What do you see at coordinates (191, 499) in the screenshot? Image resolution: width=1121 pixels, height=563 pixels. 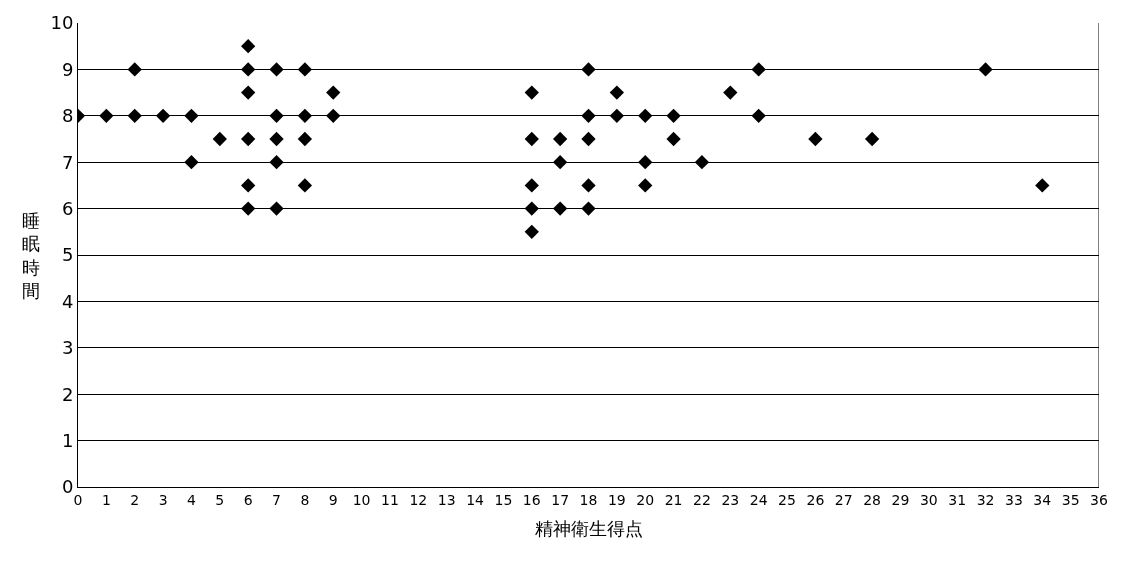 I see `x-tick-label: 4` at bounding box center [191, 499].